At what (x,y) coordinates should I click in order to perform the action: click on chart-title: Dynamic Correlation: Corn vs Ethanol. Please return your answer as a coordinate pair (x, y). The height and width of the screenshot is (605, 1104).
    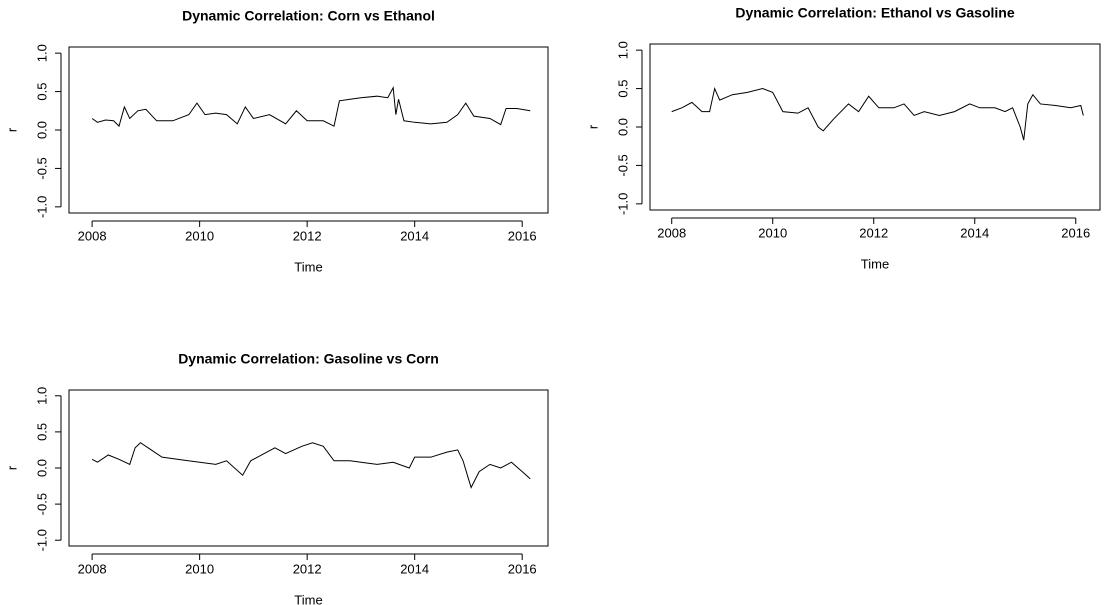
    Looking at the image, I should click on (308, 16).